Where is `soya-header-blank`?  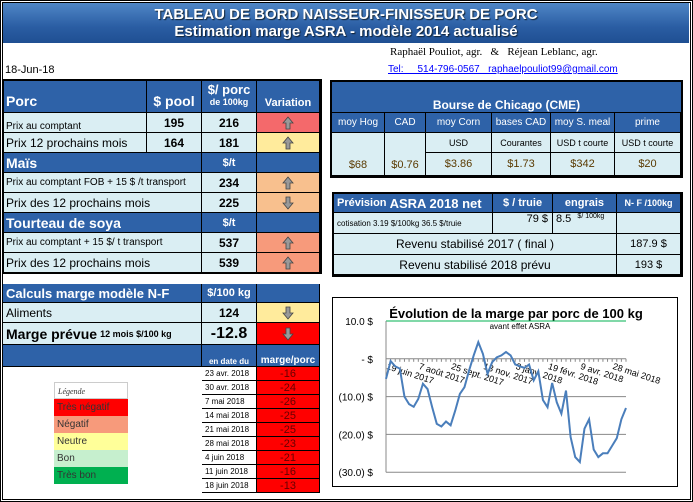 soya-header-blank is located at coordinates (288, 223).